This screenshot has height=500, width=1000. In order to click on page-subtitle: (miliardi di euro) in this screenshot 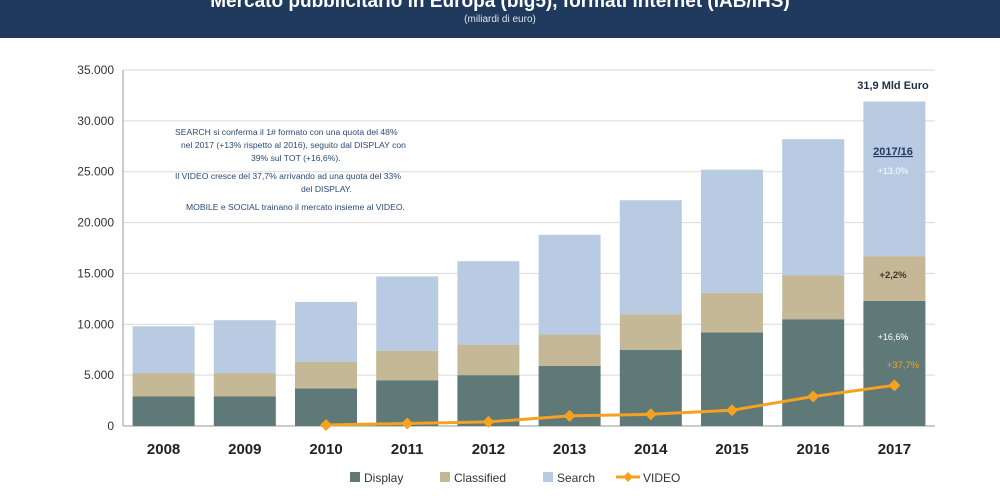, I will do `click(500, 19)`.